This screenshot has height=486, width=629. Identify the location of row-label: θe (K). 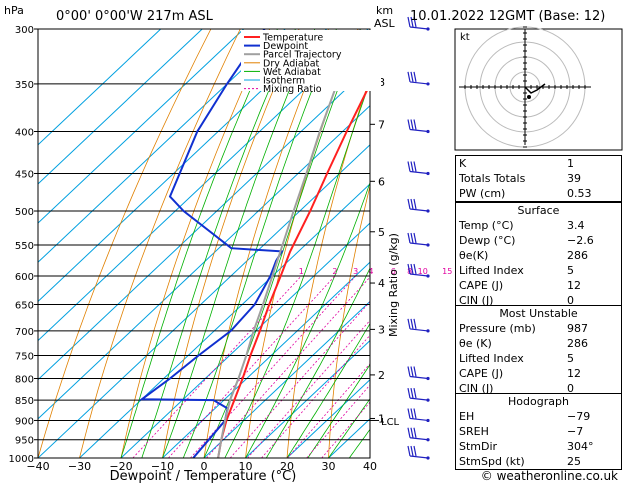
(475, 343).